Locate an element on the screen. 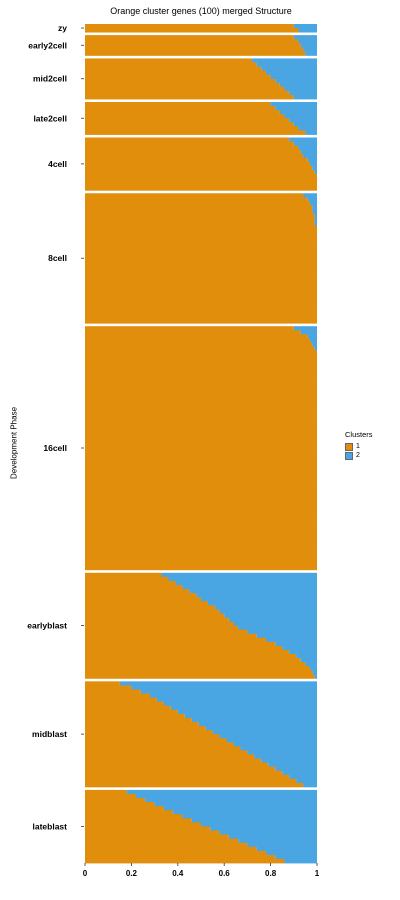 The width and height of the screenshot is (400, 900). bar-earlyblast-25-cluster2 is located at coordinates (315, 676).